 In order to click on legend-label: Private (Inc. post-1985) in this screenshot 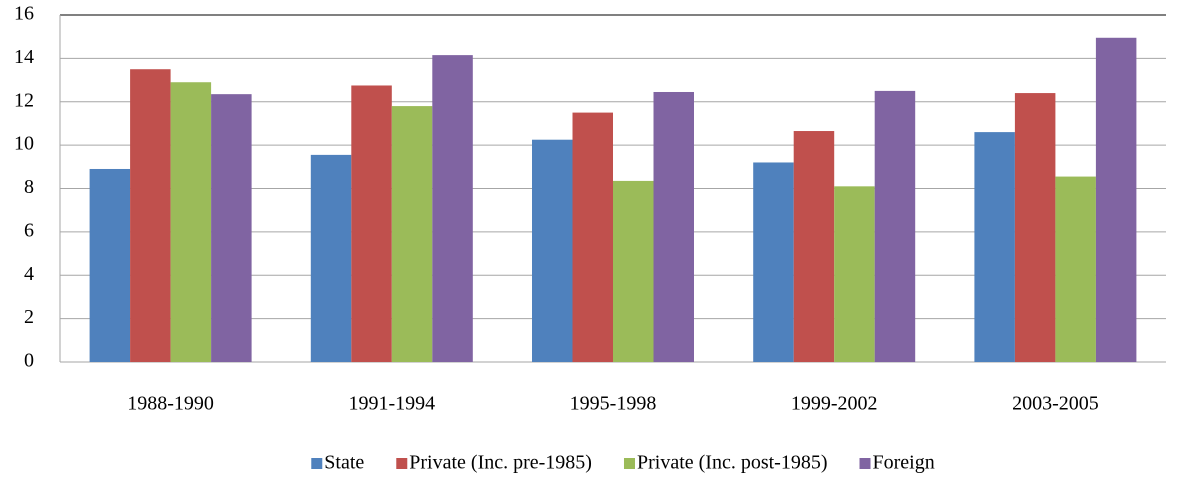, I will do `click(732, 463)`.